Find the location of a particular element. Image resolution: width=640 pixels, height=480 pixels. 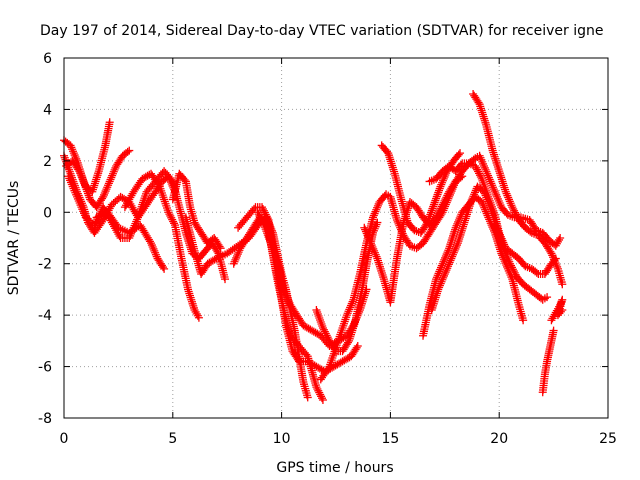

y-tick-label: 0 is located at coordinates (47, 213).